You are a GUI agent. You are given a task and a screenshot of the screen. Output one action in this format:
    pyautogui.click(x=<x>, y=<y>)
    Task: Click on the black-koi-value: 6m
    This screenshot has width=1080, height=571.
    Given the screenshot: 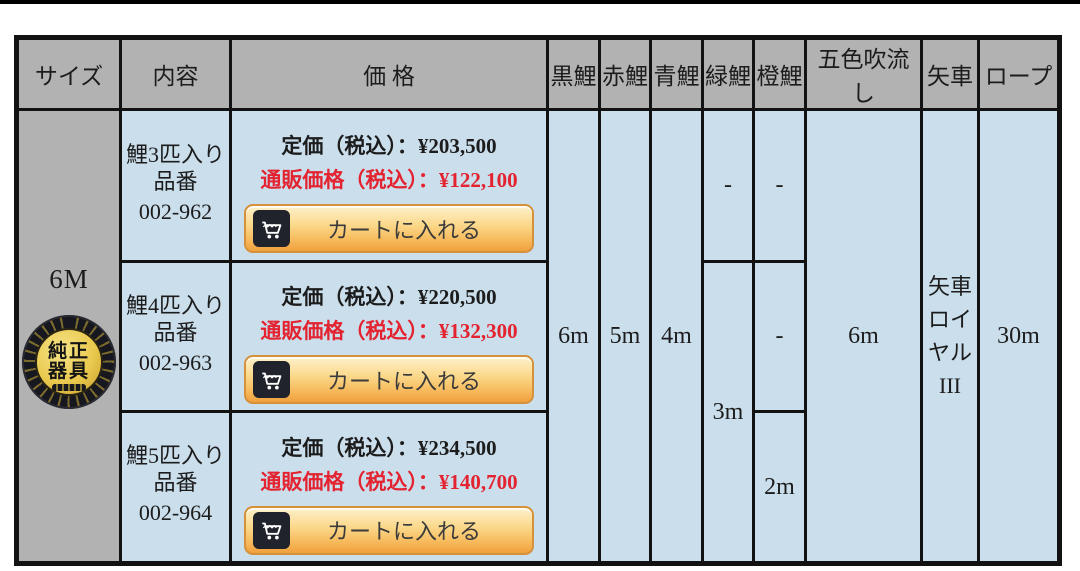 What is the action you would take?
    pyautogui.click(x=573, y=336)
    